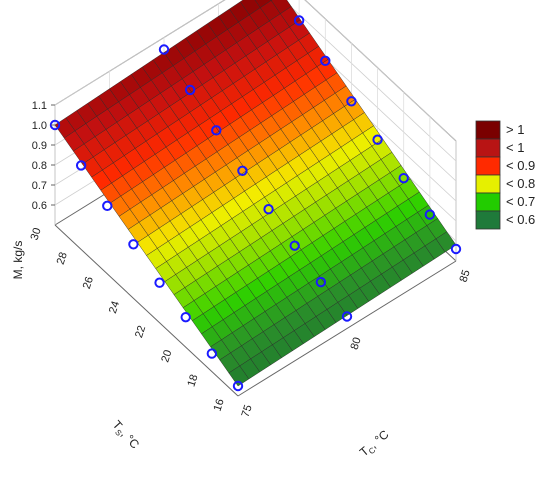 This screenshot has width=550, height=498. What do you see at coordinates (356, 343) in the screenshot?
I see `tc-tick-label: 80` at bounding box center [356, 343].